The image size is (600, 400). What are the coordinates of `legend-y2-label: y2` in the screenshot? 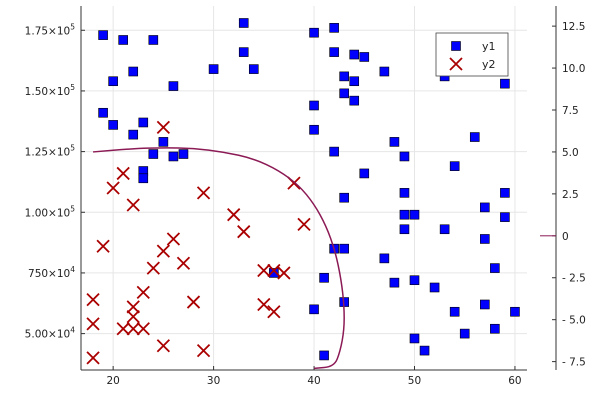 It's located at (489, 64).